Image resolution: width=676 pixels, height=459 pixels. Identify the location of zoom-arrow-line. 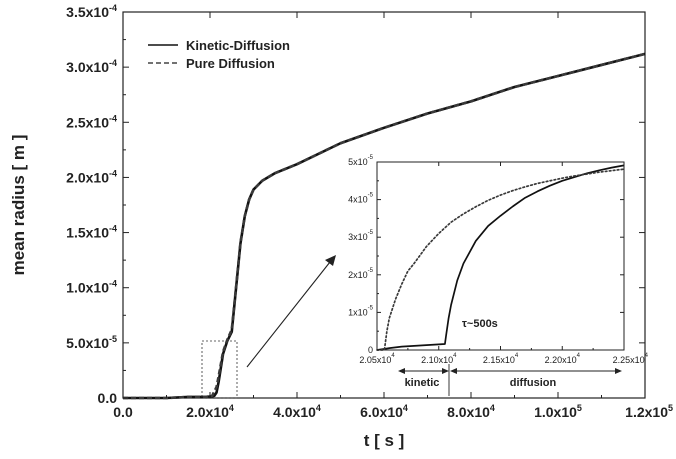
(288, 314).